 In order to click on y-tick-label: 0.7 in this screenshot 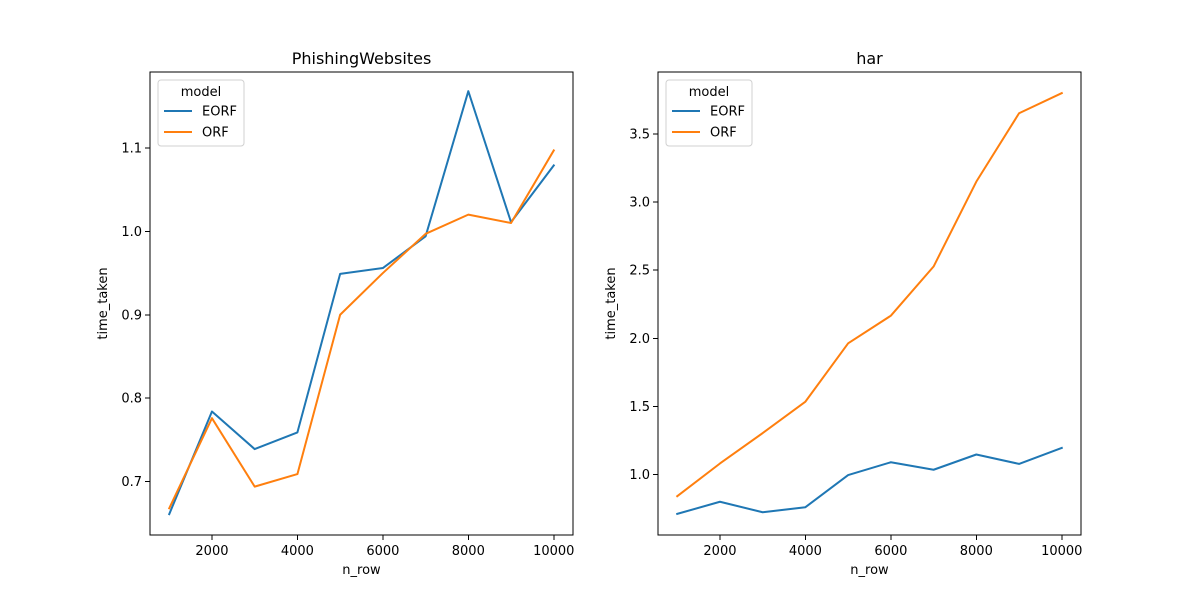, I will do `click(131, 482)`.